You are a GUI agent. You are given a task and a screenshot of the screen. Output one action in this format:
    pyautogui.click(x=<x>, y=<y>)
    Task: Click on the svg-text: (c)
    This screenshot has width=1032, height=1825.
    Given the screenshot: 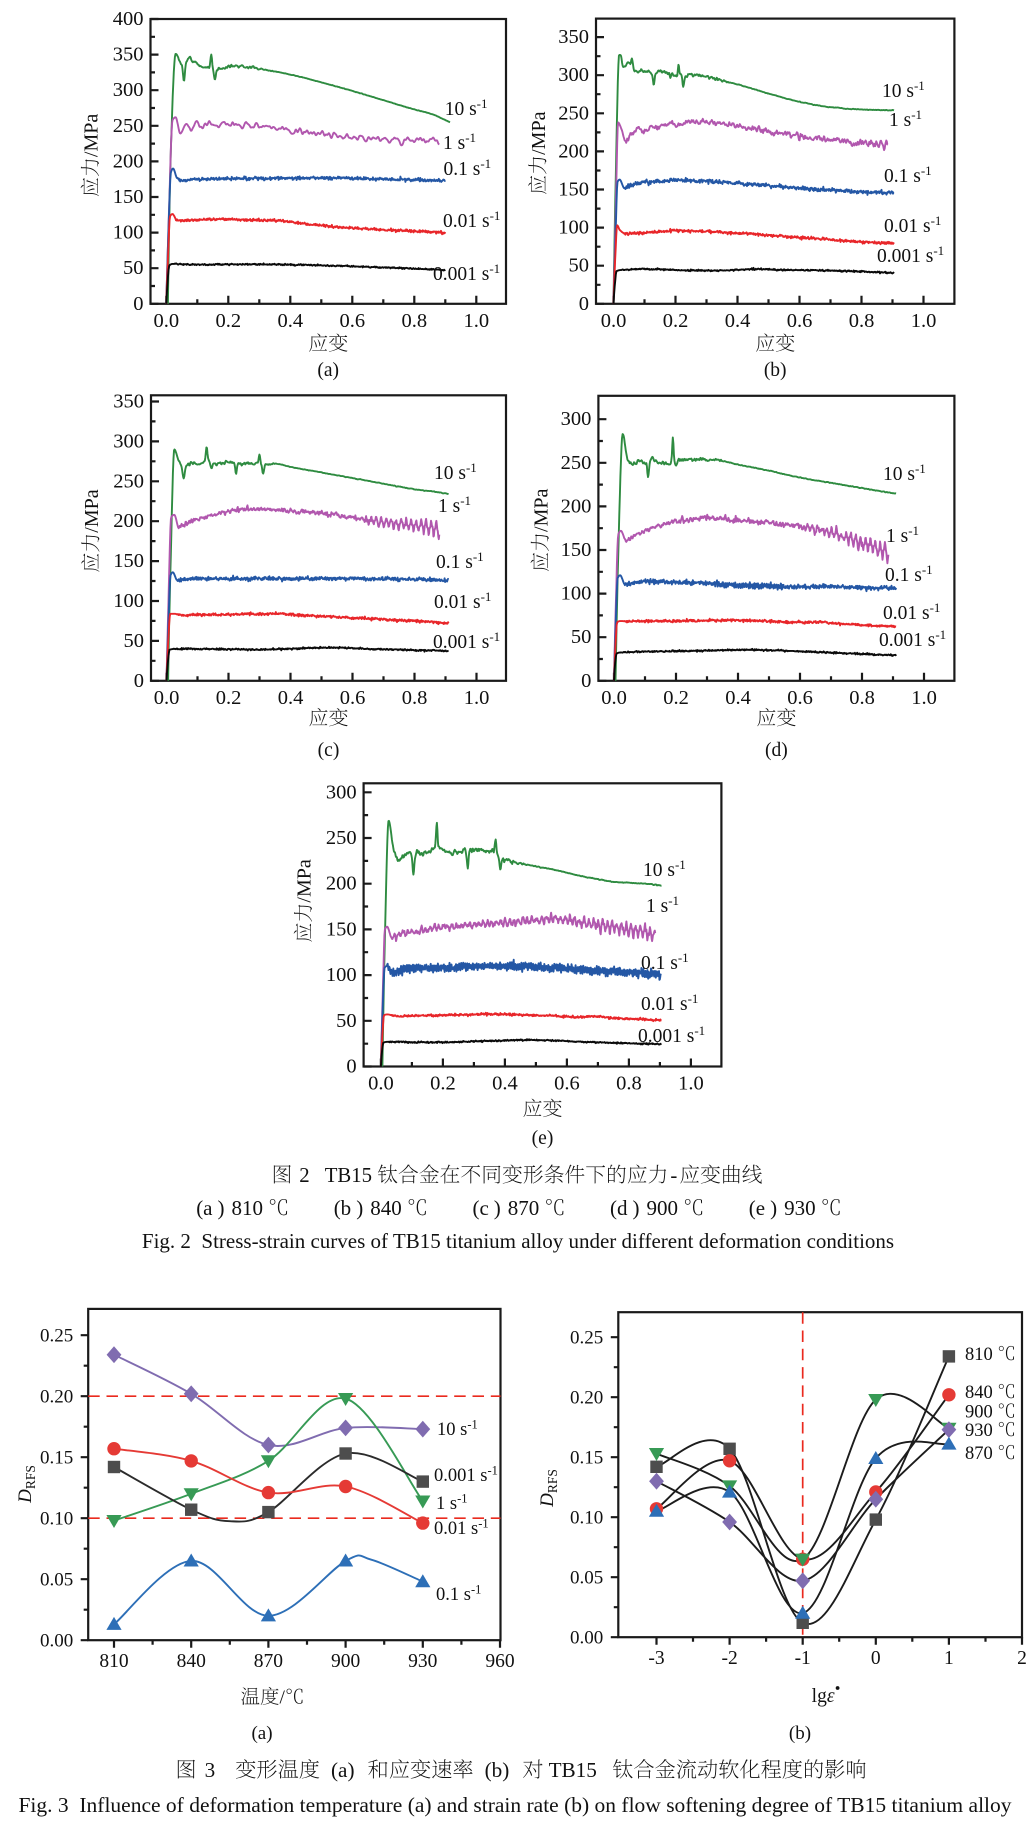 What is the action you would take?
    pyautogui.click(x=329, y=750)
    